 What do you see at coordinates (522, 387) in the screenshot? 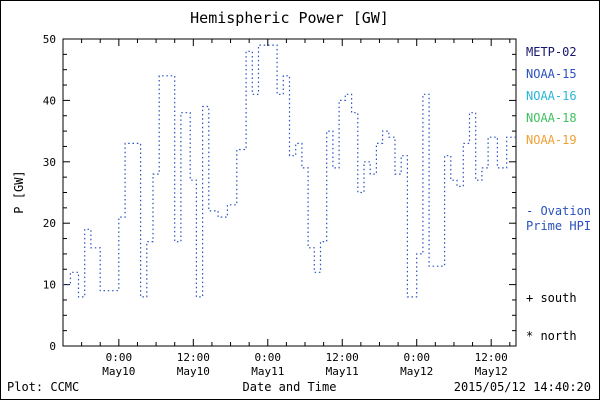
I see `plot-timestamp: 2015/05/12 14:40:20` at bounding box center [522, 387].